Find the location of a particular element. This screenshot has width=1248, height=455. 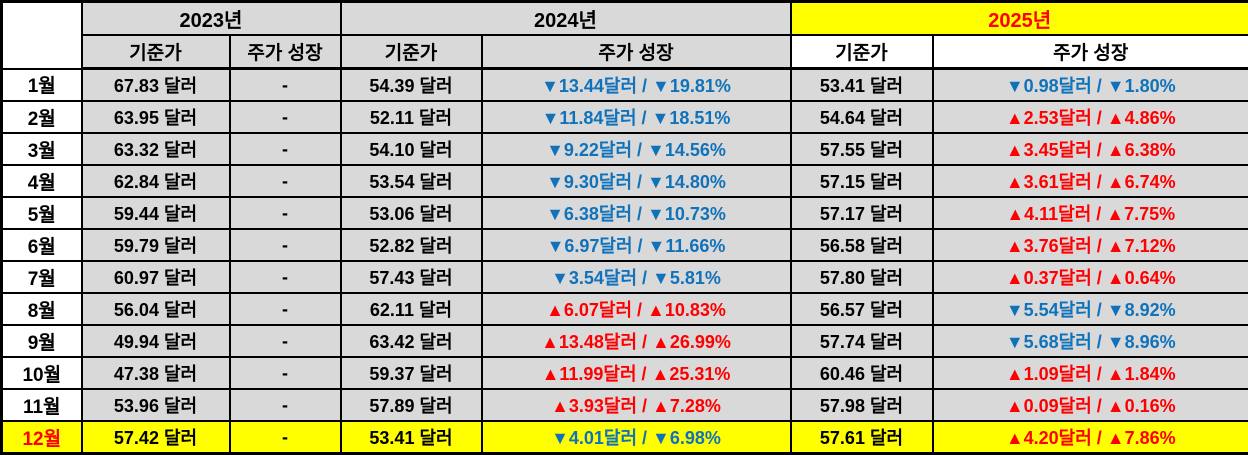

growth-2024-cell: ▲3.93달러 / ▲7.28% is located at coordinates (636, 405).